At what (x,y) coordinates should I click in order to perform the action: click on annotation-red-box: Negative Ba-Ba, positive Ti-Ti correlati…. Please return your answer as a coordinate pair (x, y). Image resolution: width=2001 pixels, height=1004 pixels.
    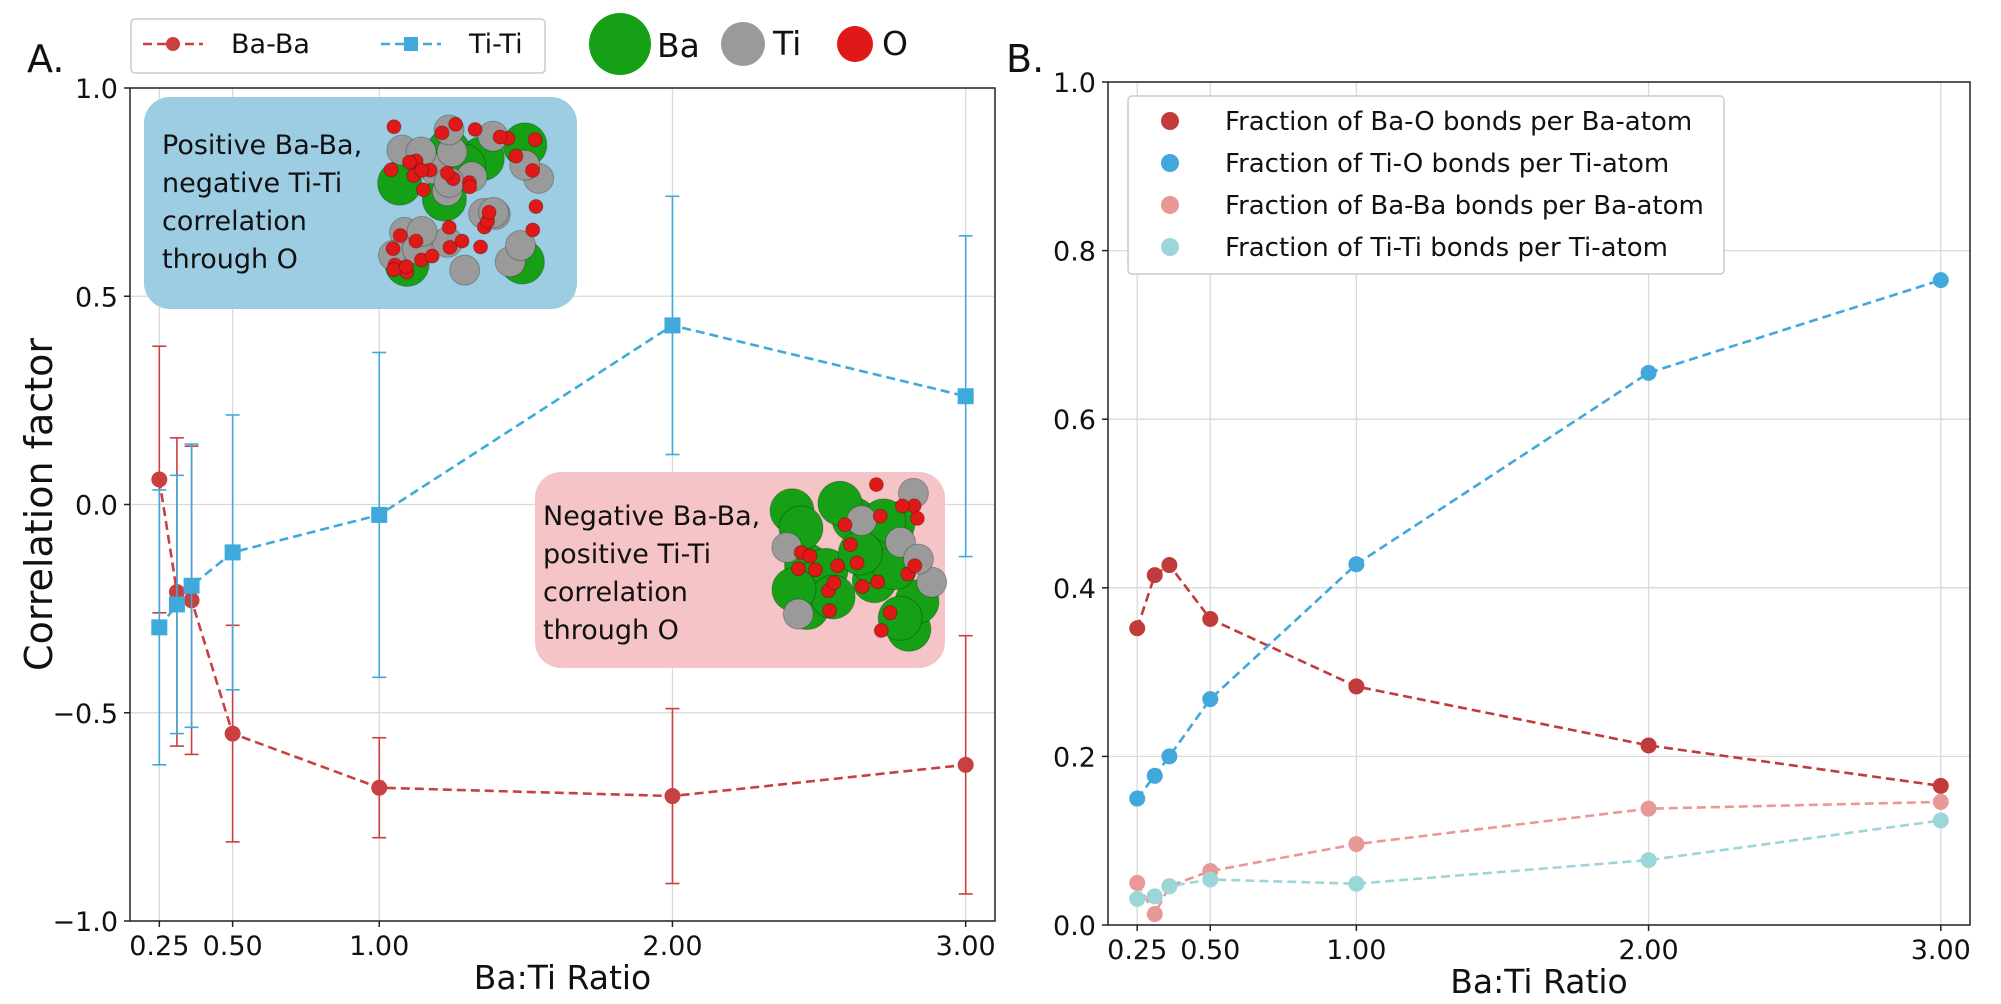
    Looking at the image, I should click on (741, 570).